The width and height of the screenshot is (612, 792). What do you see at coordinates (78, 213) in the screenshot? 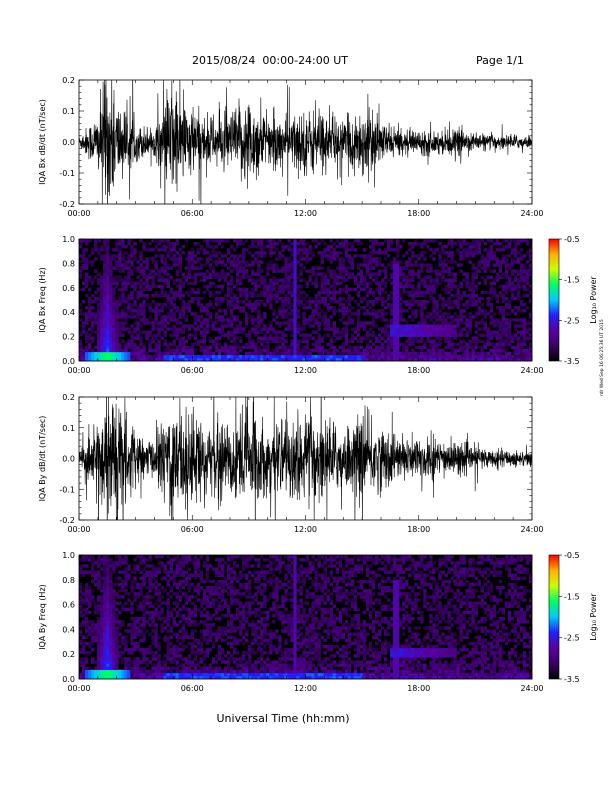
I see `bx-trace-xtick-label: 00:00` at bounding box center [78, 213].